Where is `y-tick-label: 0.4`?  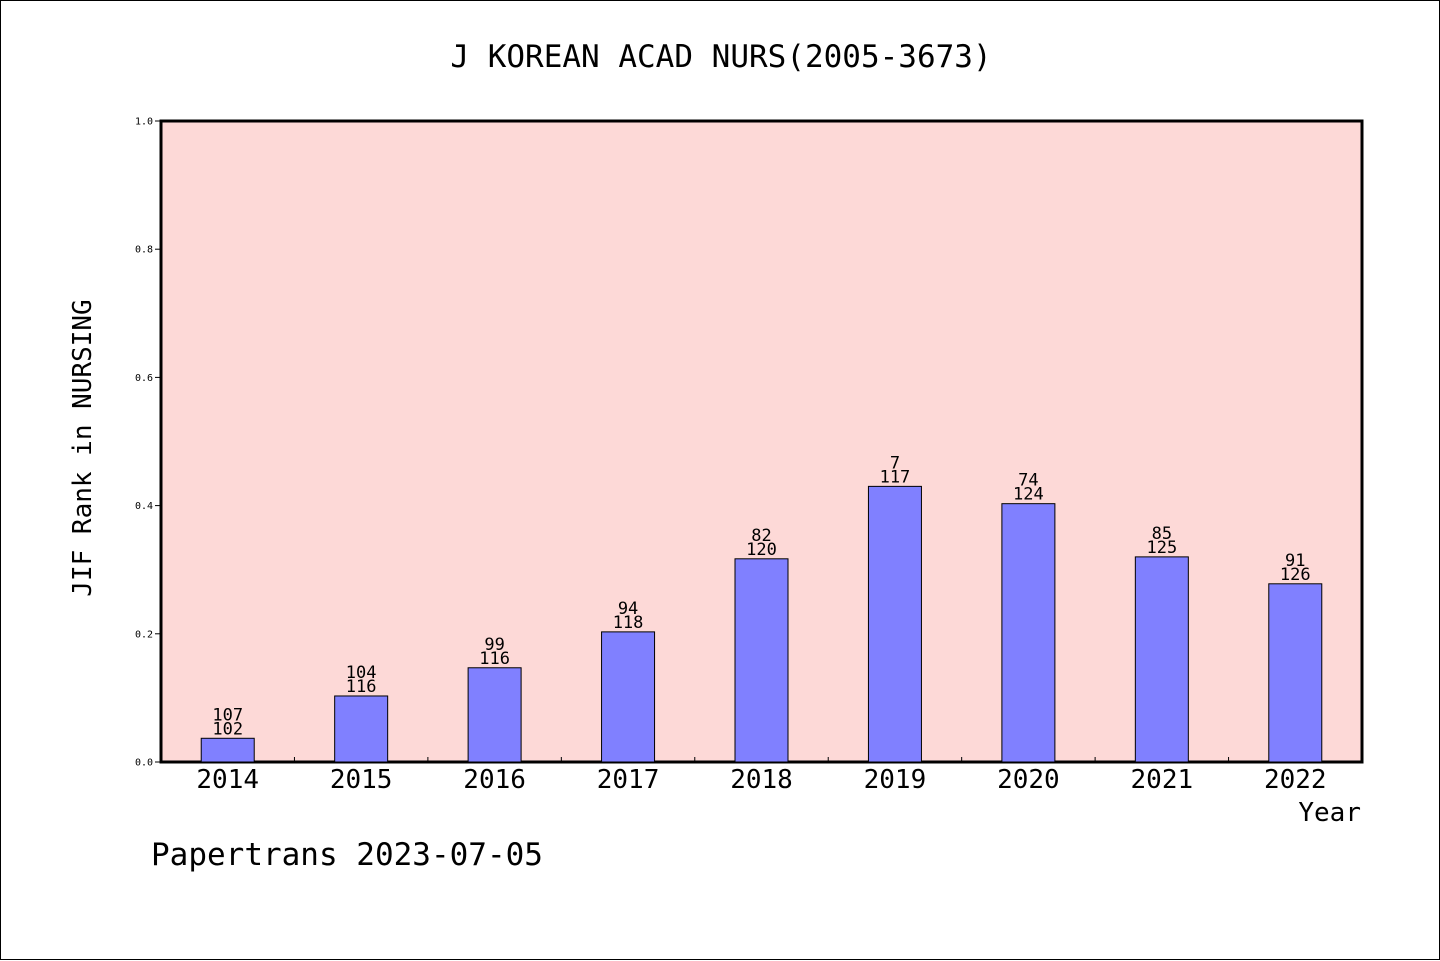
y-tick-label: 0.4 is located at coordinates (144, 506).